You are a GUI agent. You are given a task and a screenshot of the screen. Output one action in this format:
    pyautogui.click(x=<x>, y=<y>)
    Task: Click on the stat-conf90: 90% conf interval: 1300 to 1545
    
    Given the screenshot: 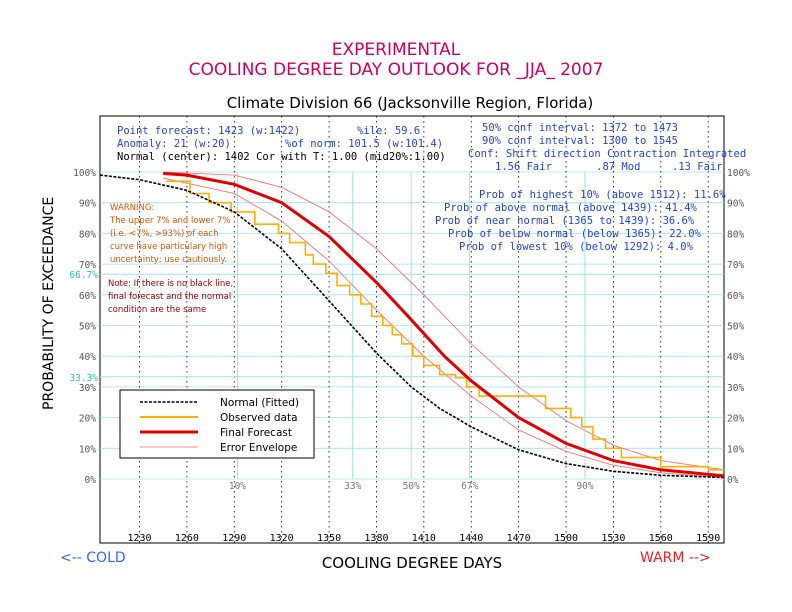 What is the action you would take?
    pyautogui.click(x=580, y=141)
    